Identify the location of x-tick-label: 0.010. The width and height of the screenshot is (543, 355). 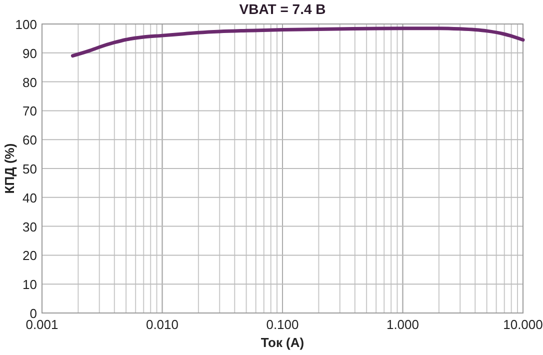
(162, 324).